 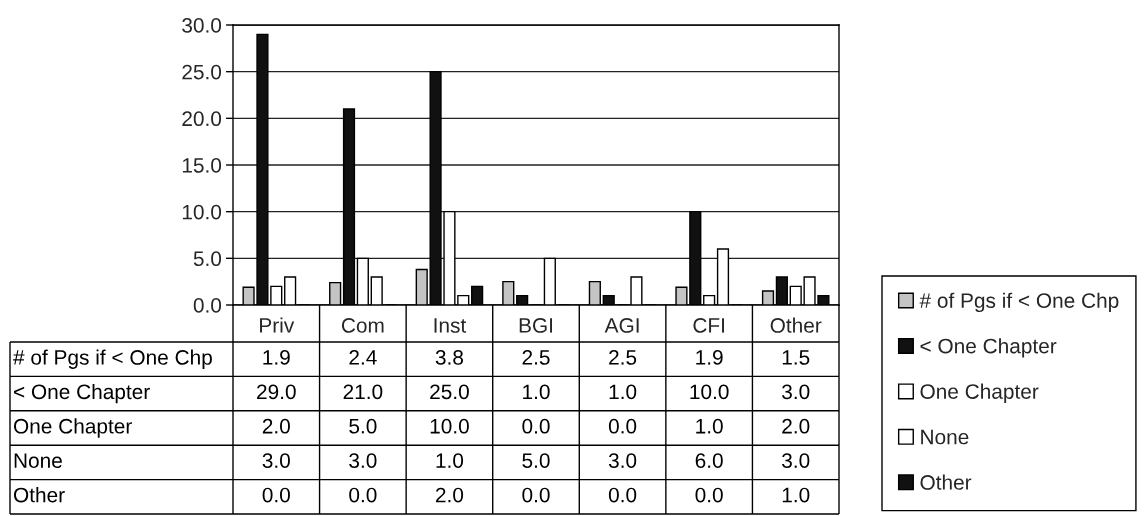 What do you see at coordinates (708, 325) in the screenshot?
I see `x-tick-label: CFI` at bounding box center [708, 325].